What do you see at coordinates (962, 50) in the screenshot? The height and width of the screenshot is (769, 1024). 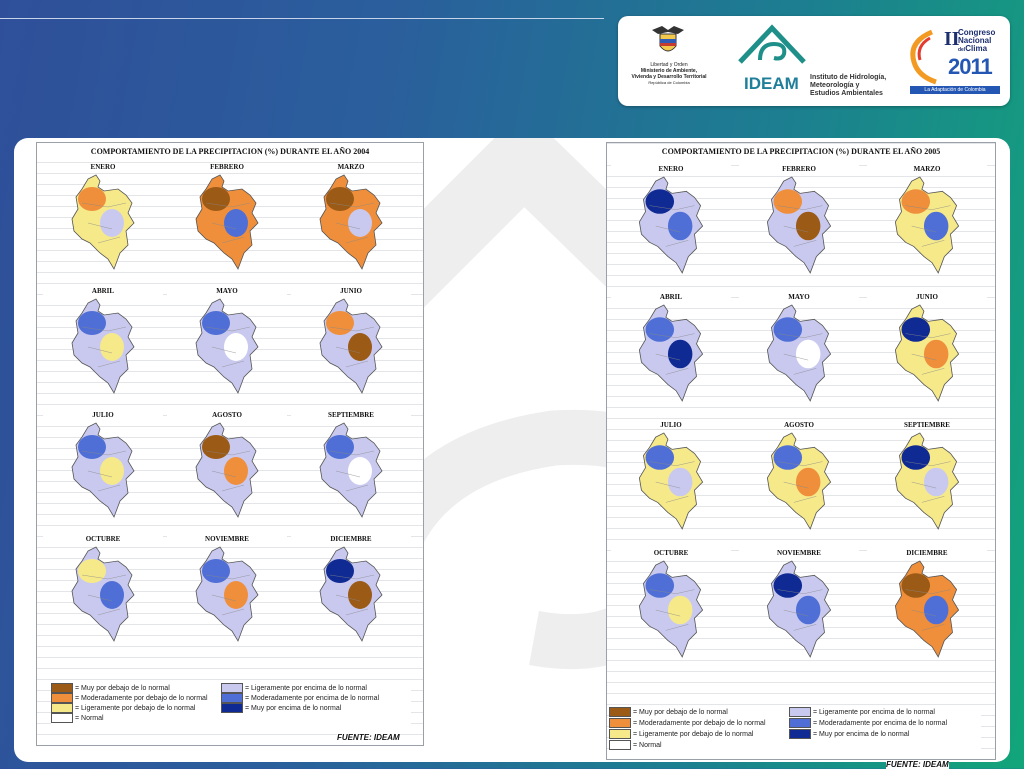 I see `congress-small: del` at bounding box center [962, 50].